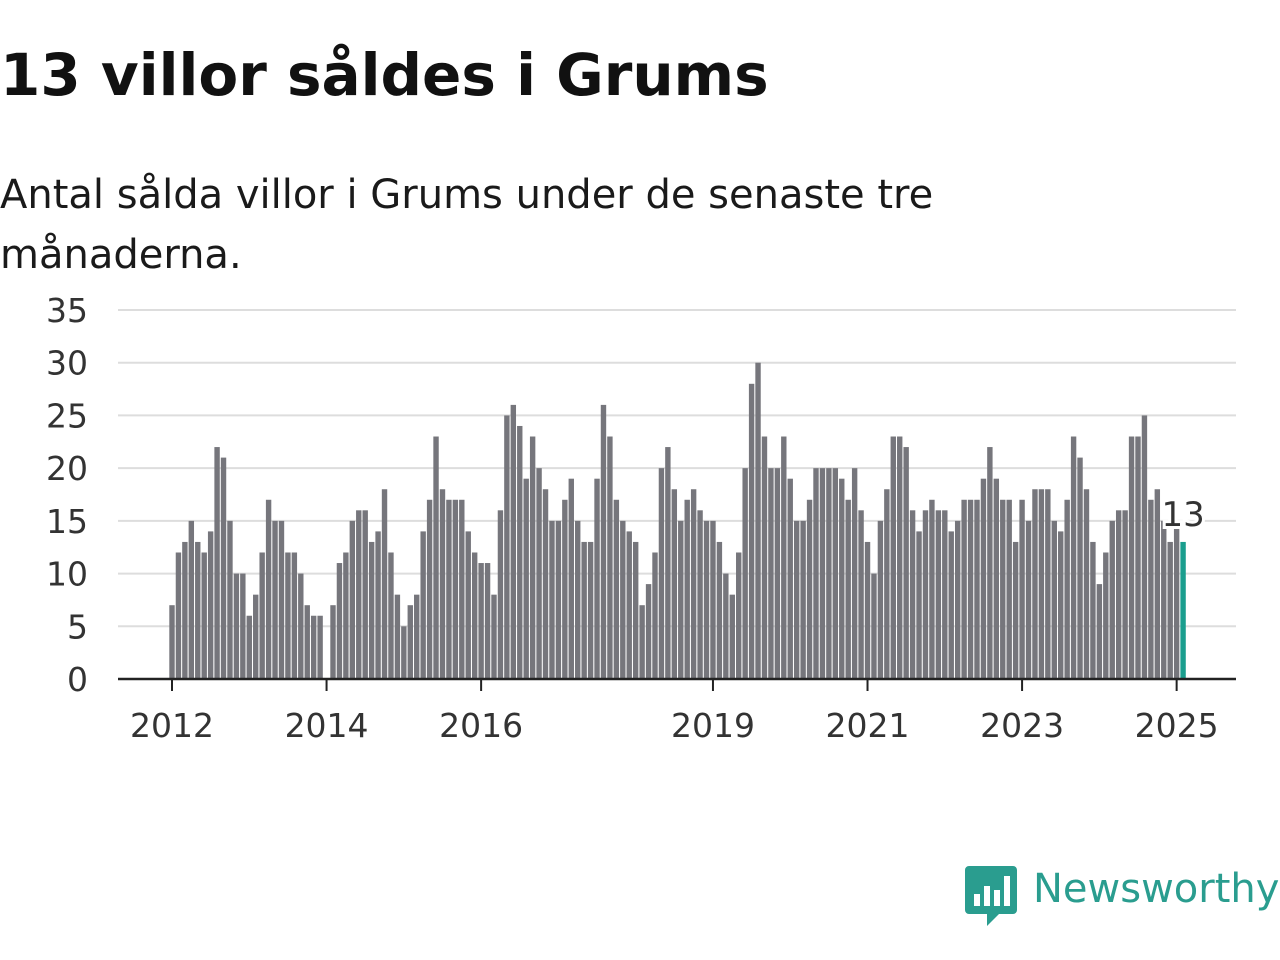  Describe the element at coordinates (67, 415) in the screenshot. I see `y-tick-label: 25` at that location.